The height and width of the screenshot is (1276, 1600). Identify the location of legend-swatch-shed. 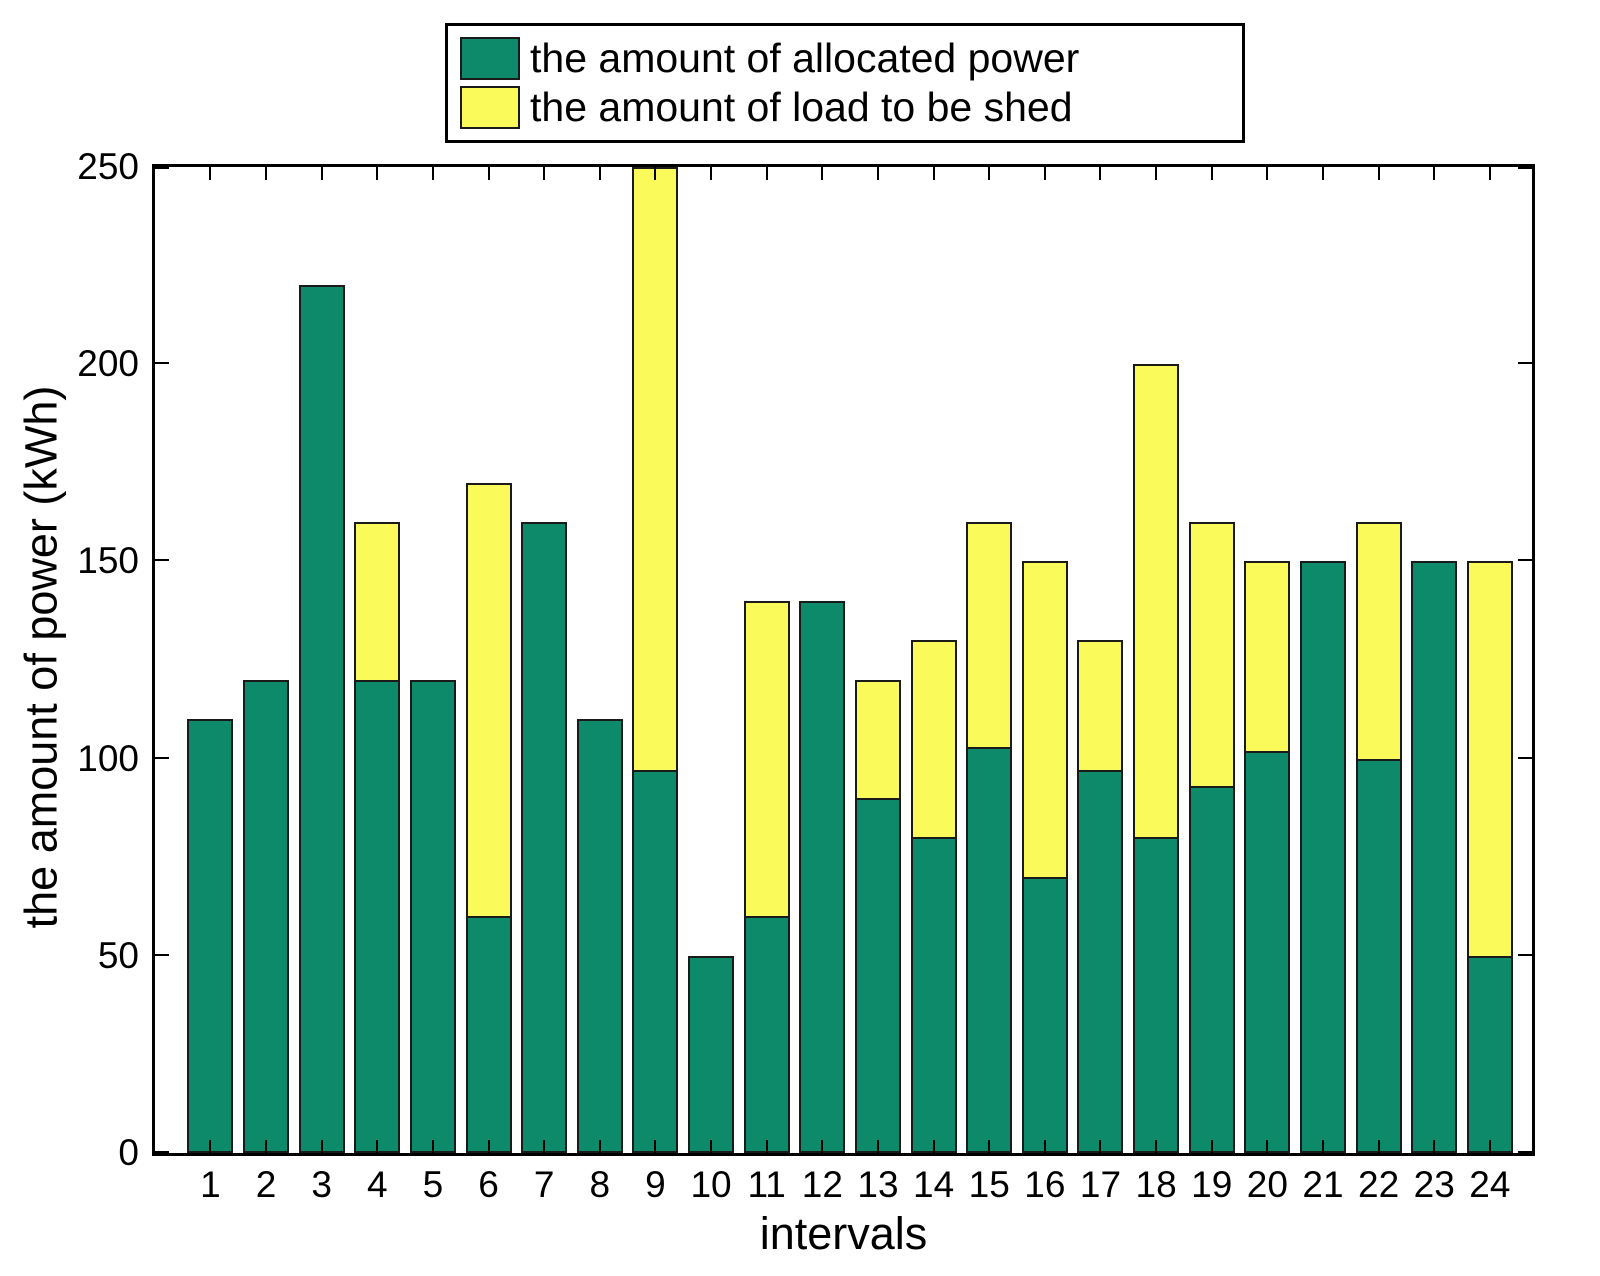
(490, 108).